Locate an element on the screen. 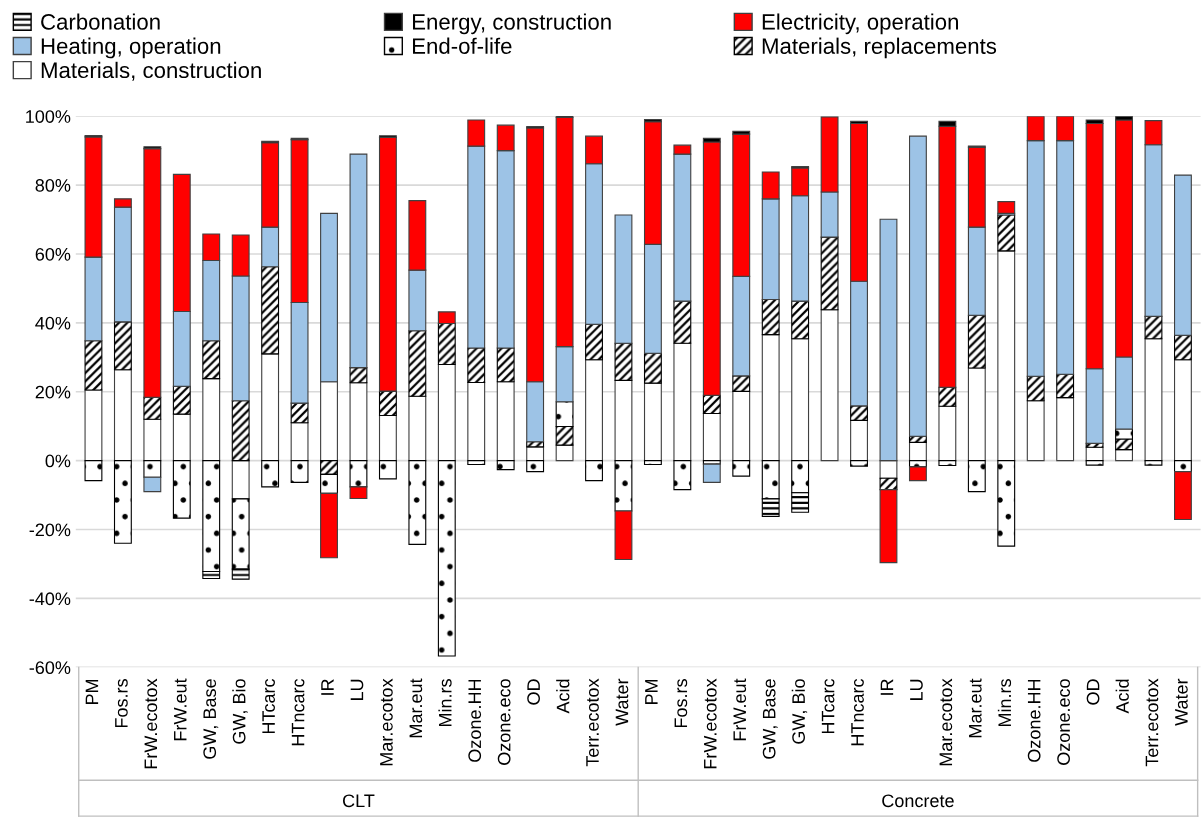 This screenshot has height=830, width=1203. text: CLT is located at coordinates (358, 801).